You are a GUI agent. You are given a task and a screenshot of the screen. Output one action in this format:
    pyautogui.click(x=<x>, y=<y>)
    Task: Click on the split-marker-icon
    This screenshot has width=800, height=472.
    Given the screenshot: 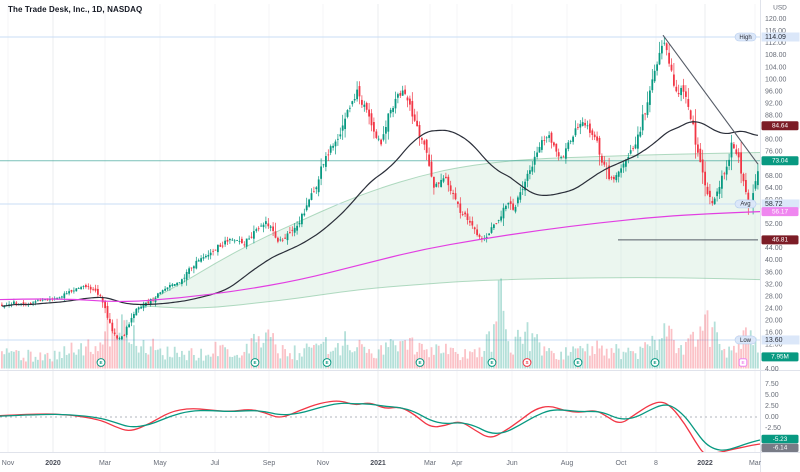 What is the action you would take?
    pyautogui.click(x=527, y=362)
    